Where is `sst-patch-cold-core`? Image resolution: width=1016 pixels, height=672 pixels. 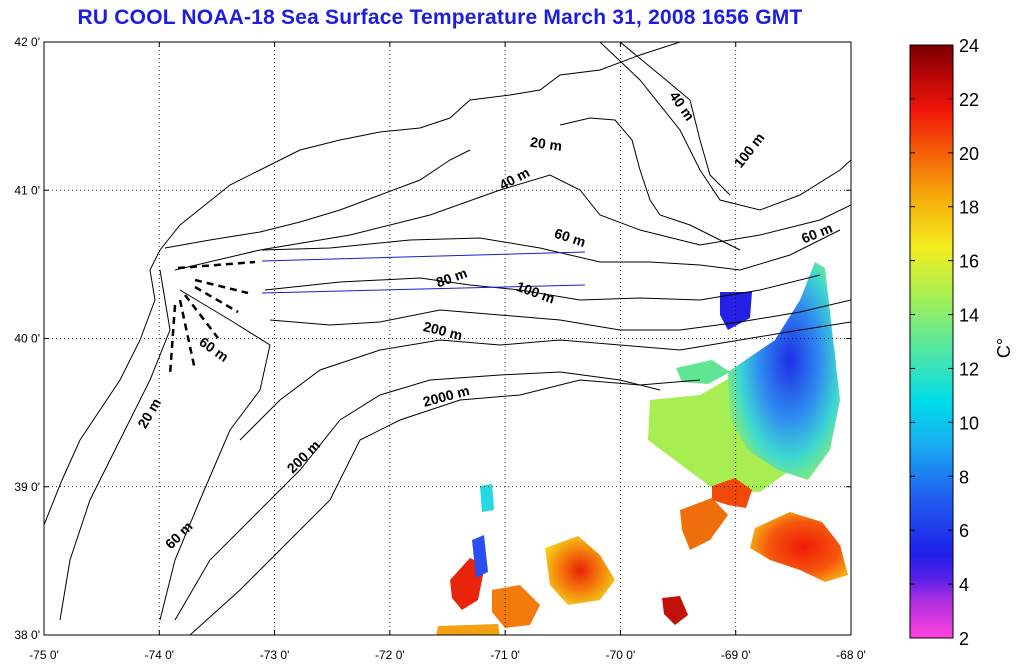
sst-patch-cold-core is located at coordinates (784, 371).